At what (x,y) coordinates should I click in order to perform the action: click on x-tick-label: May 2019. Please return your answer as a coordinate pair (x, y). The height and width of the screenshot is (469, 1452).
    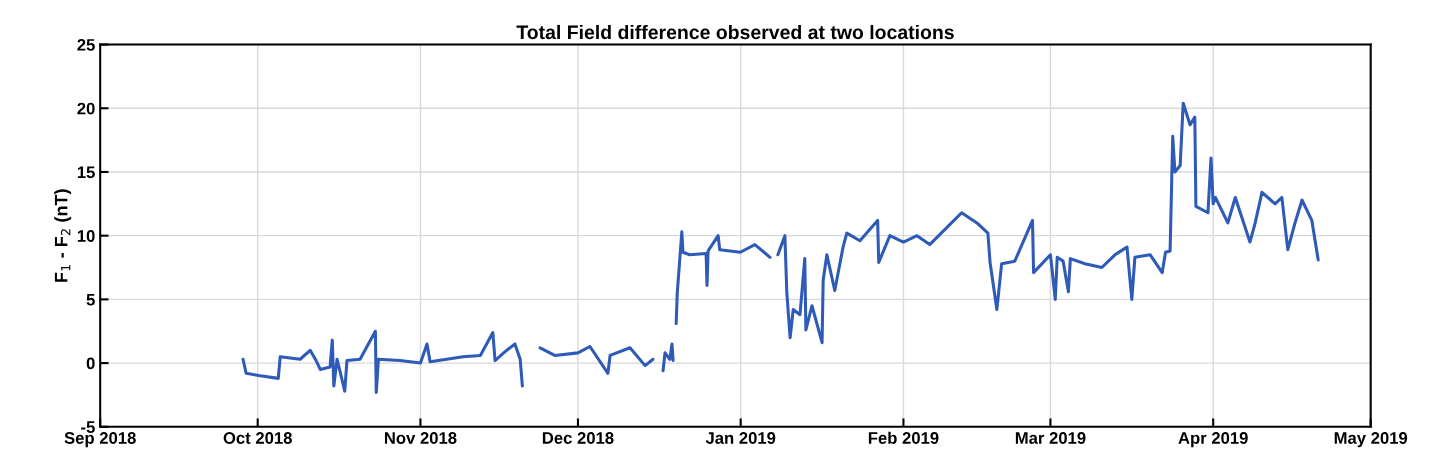
    Looking at the image, I should click on (1371, 440).